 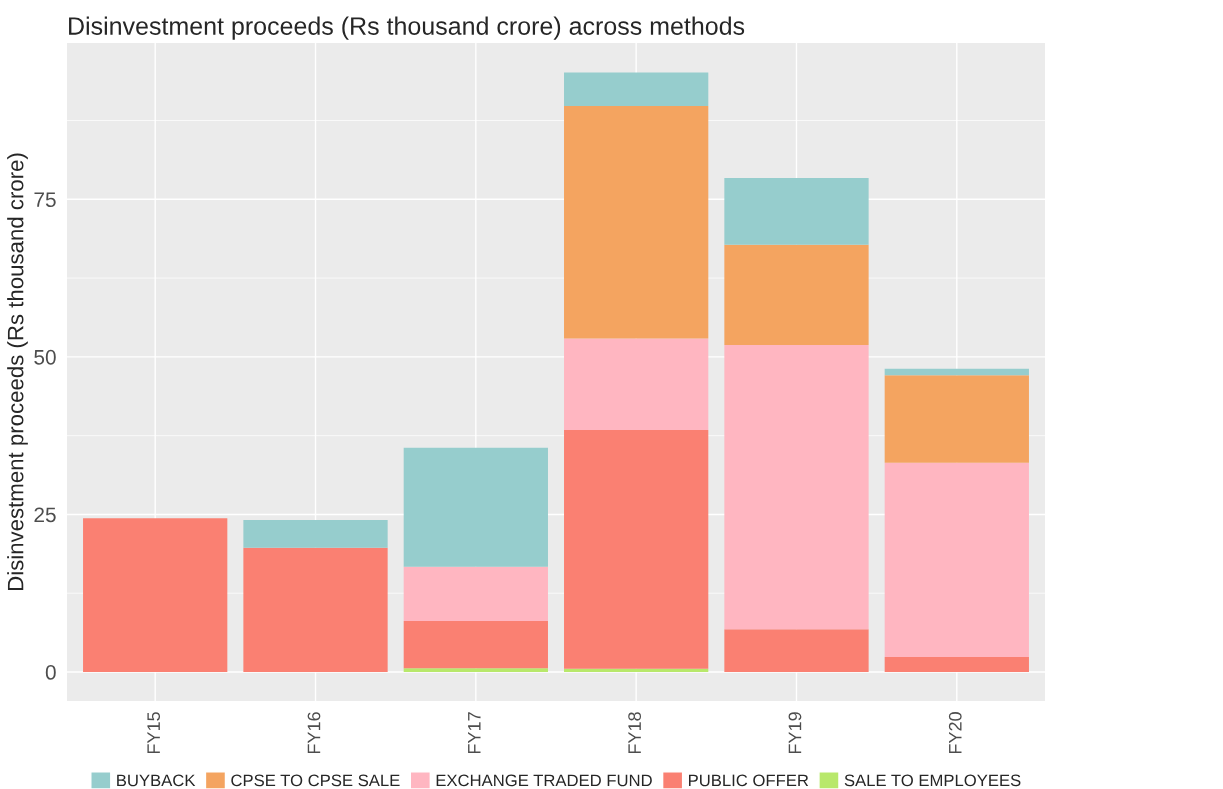 What do you see at coordinates (156, 780) in the screenshot?
I see `legend-label: BUYBACK` at bounding box center [156, 780].